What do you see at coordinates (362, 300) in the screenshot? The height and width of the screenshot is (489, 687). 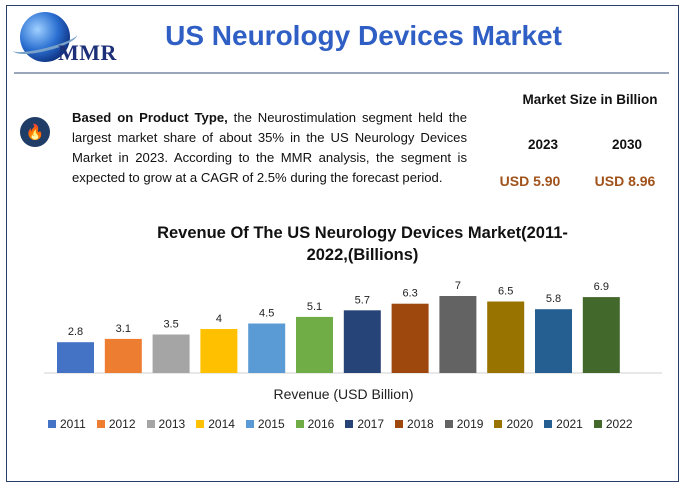 I see `data-label-2017: 5.7` at bounding box center [362, 300].